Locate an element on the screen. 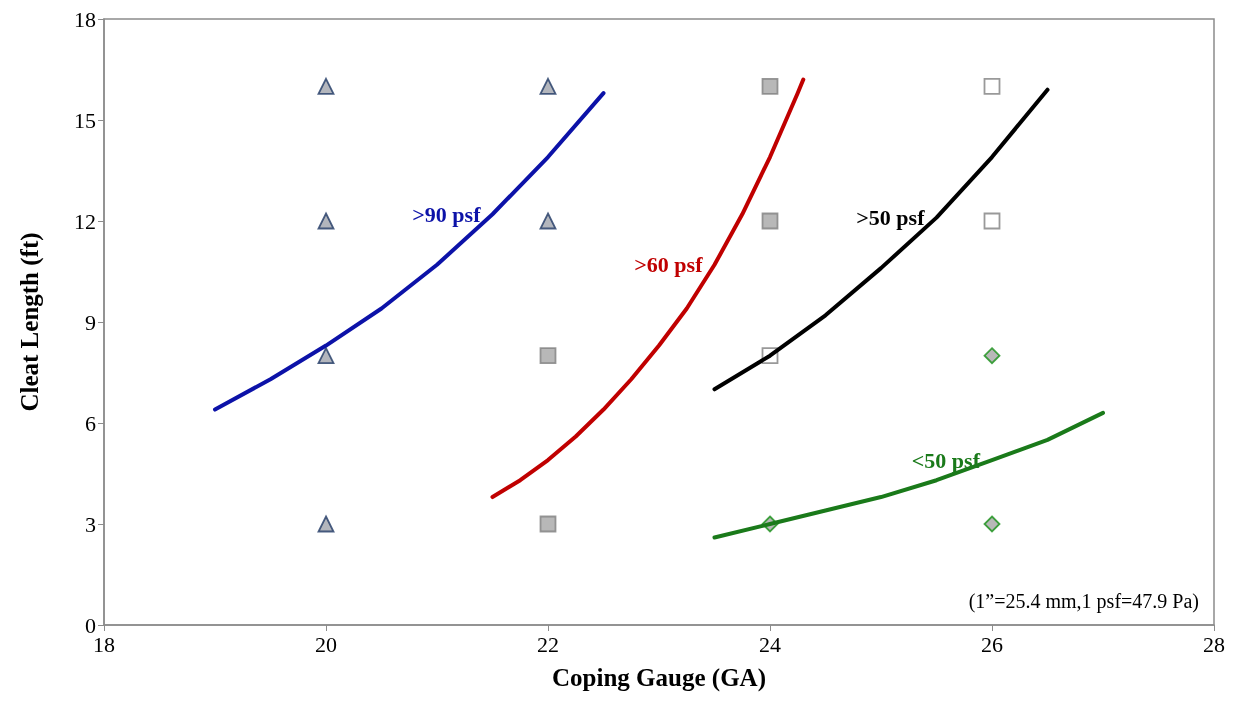 The width and height of the screenshot is (1239, 711). x-tick-label: 26 is located at coordinates (992, 644).